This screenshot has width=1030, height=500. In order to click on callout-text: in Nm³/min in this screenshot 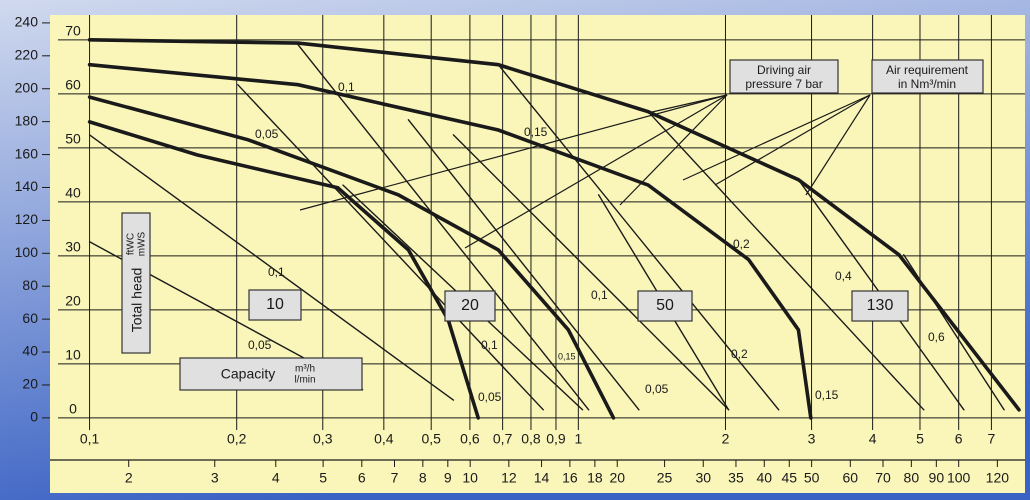, I will do `click(927, 84)`.